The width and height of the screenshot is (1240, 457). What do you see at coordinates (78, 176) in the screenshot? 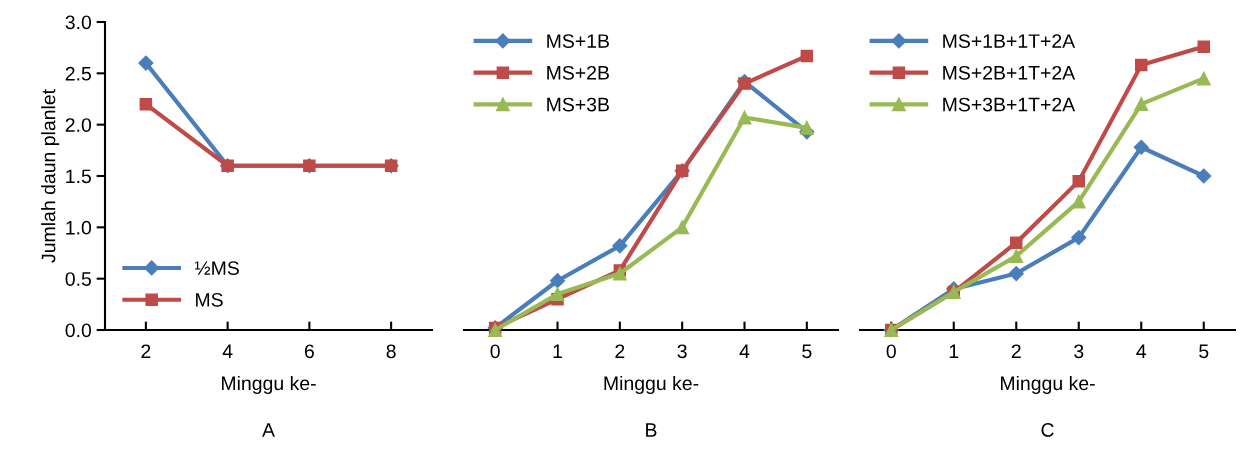
I see `y-tick-label: 1.5` at bounding box center [78, 176].